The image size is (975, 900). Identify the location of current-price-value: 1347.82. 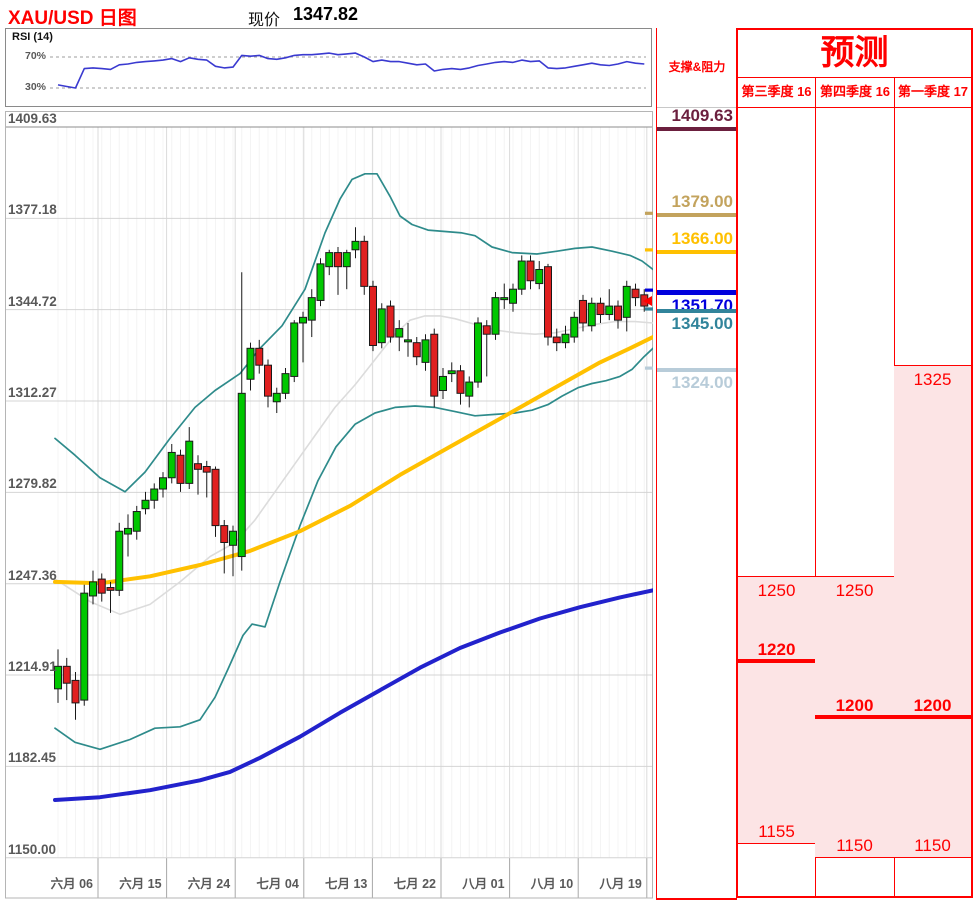
(326, 14).